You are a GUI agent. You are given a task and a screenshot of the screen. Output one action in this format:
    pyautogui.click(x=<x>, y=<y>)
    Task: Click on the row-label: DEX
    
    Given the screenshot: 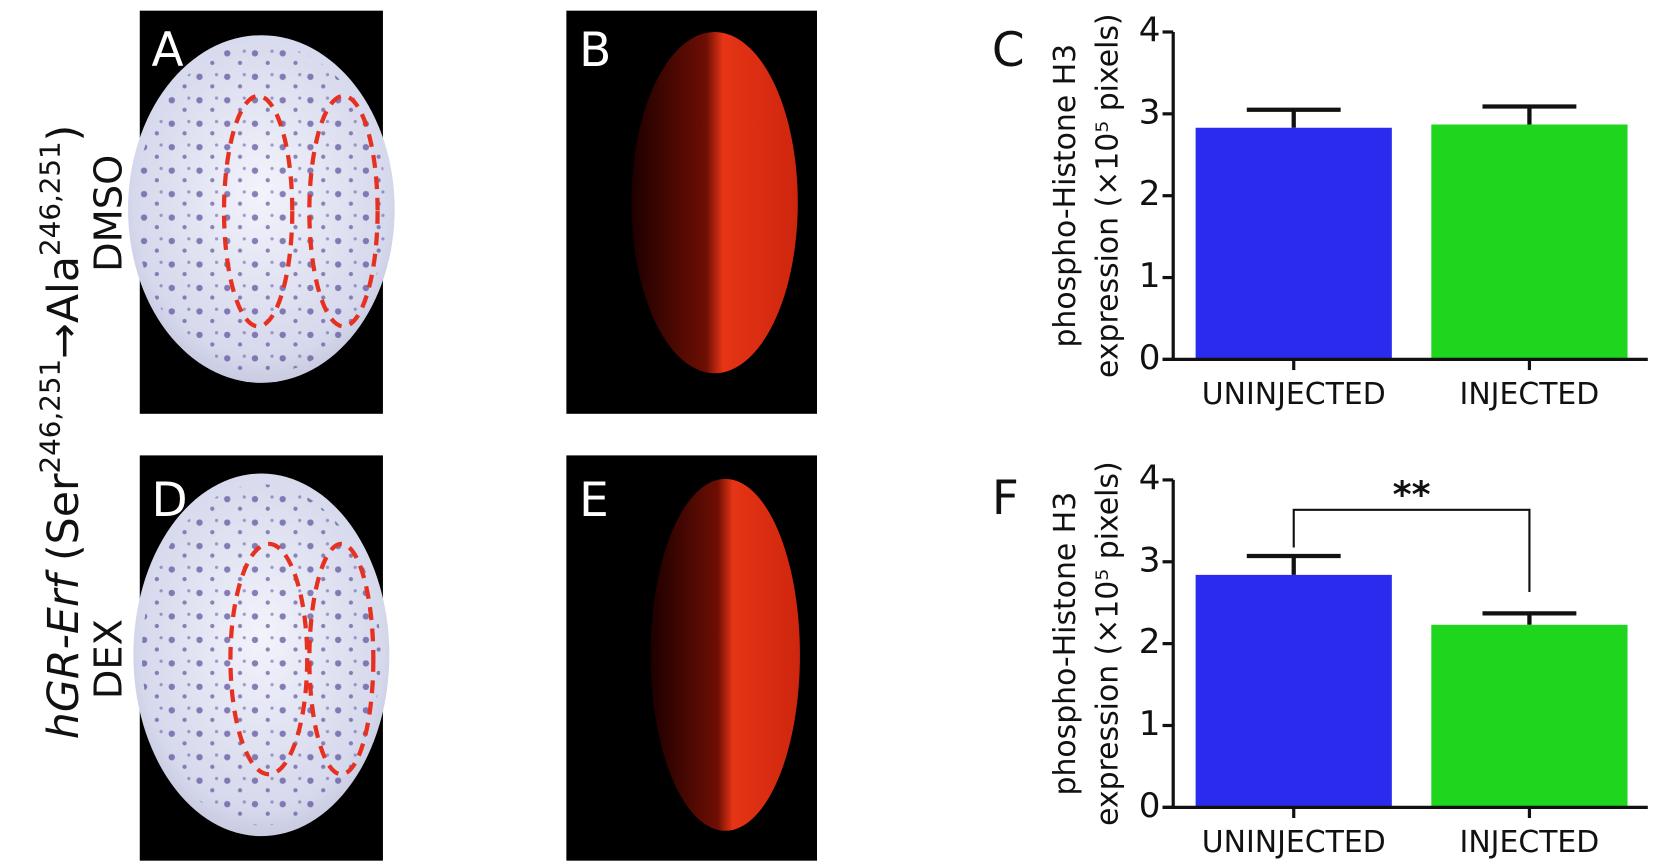 What is the action you would take?
    pyautogui.click(x=108, y=659)
    